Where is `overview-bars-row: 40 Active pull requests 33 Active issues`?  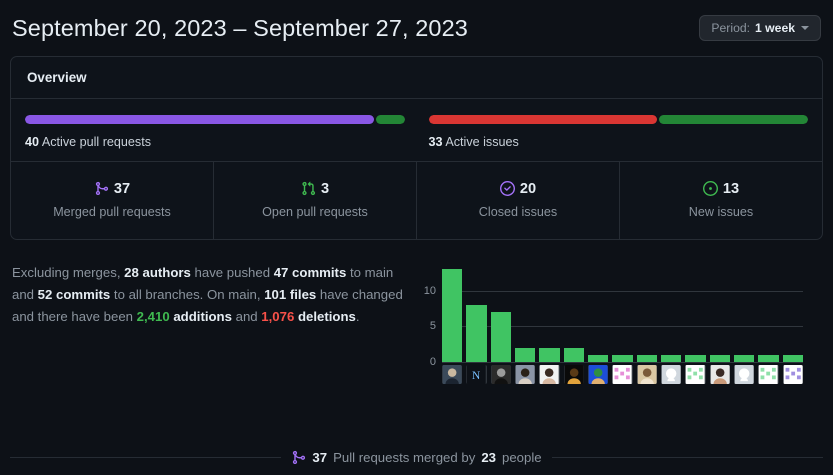 overview-bars-row: 40 Active pull requests 33 Active issues is located at coordinates (416, 130).